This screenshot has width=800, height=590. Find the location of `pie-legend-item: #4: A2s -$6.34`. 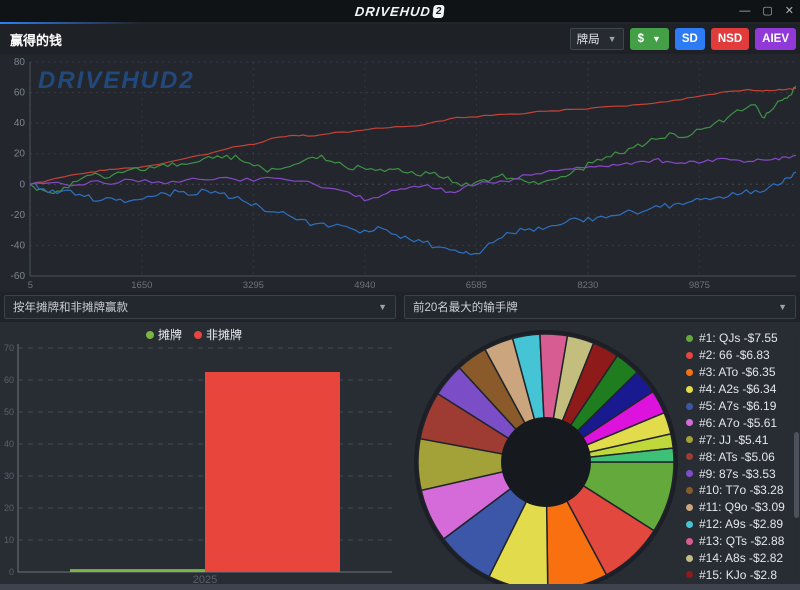

pie-legend-item: #4: A2s -$6.34 is located at coordinates (739, 389).